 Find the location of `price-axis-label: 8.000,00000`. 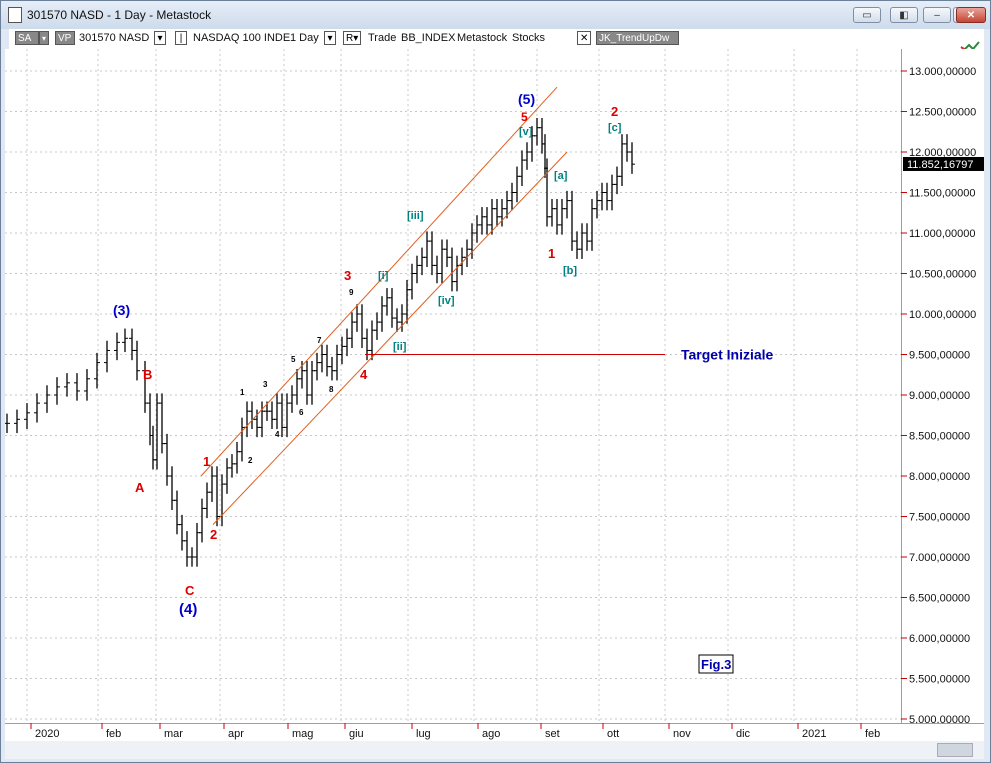

price-axis-label: 8.000,00000 is located at coordinates (939, 477).